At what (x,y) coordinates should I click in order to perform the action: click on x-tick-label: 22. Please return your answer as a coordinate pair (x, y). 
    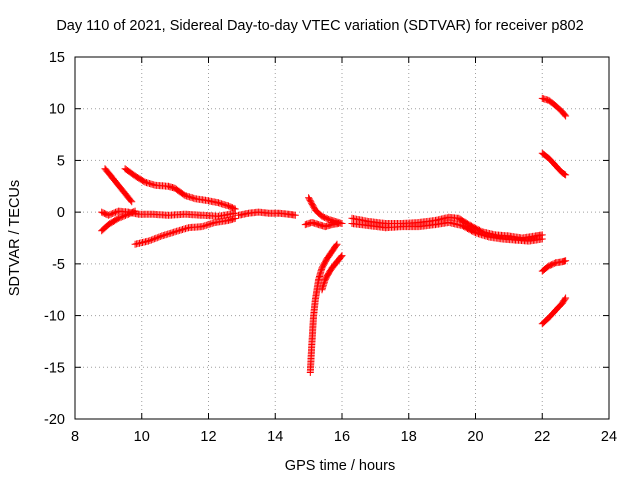
    Looking at the image, I should click on (542, 437).